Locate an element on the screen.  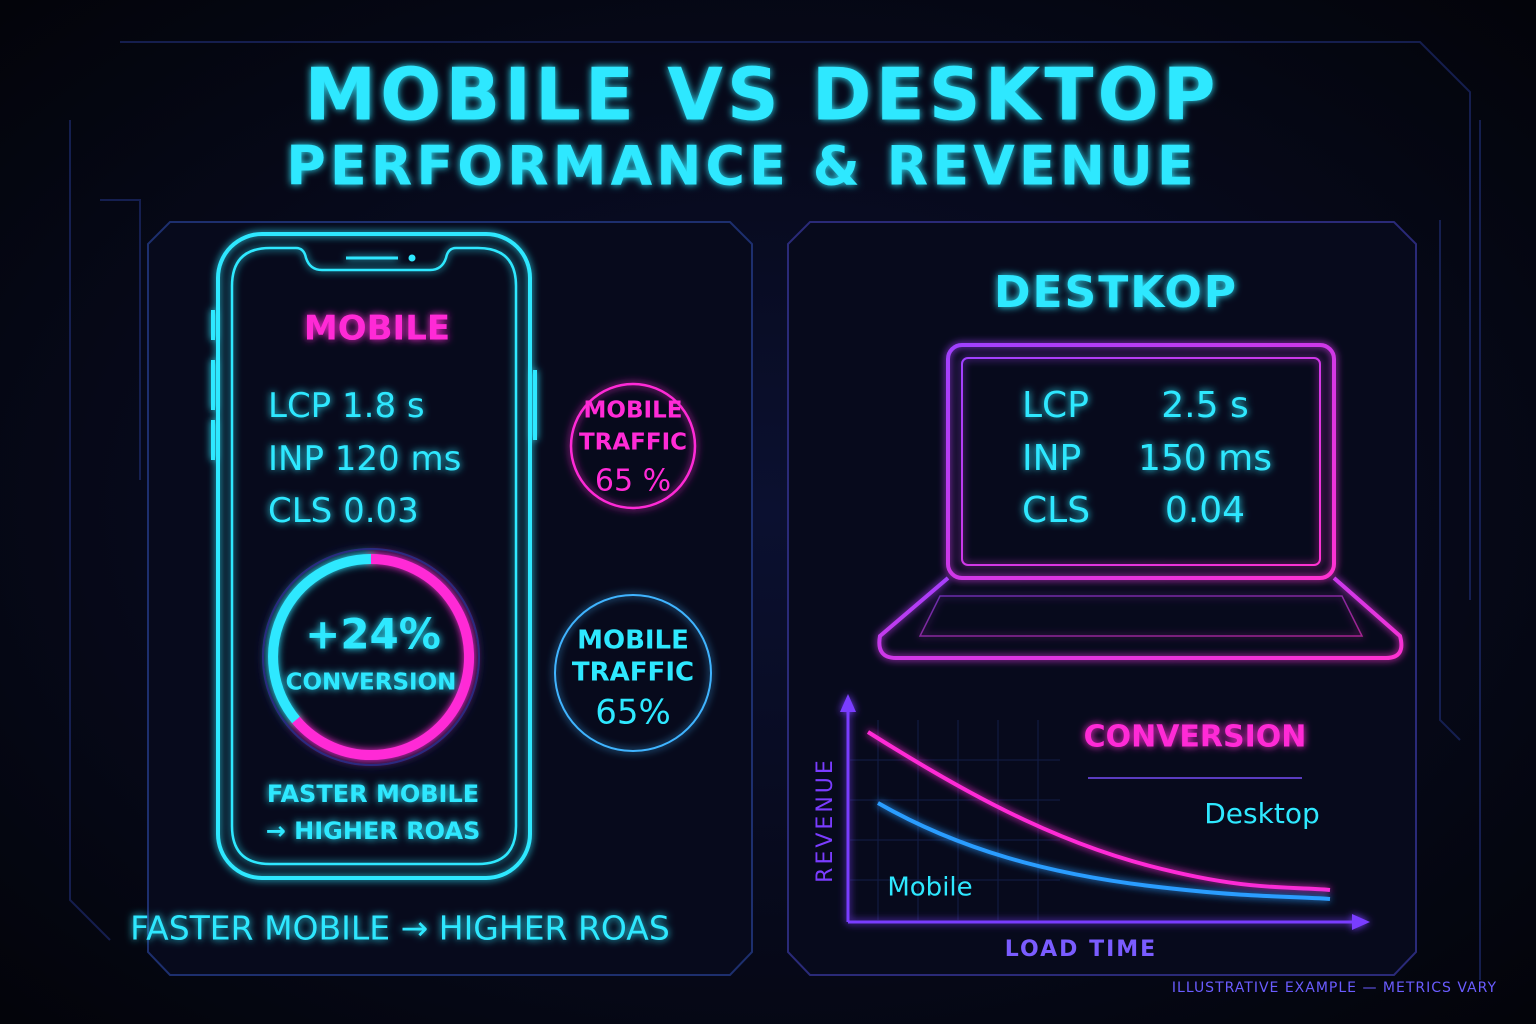
title: MOBILE VS DESKTOP is located at coordinates (762, 95).